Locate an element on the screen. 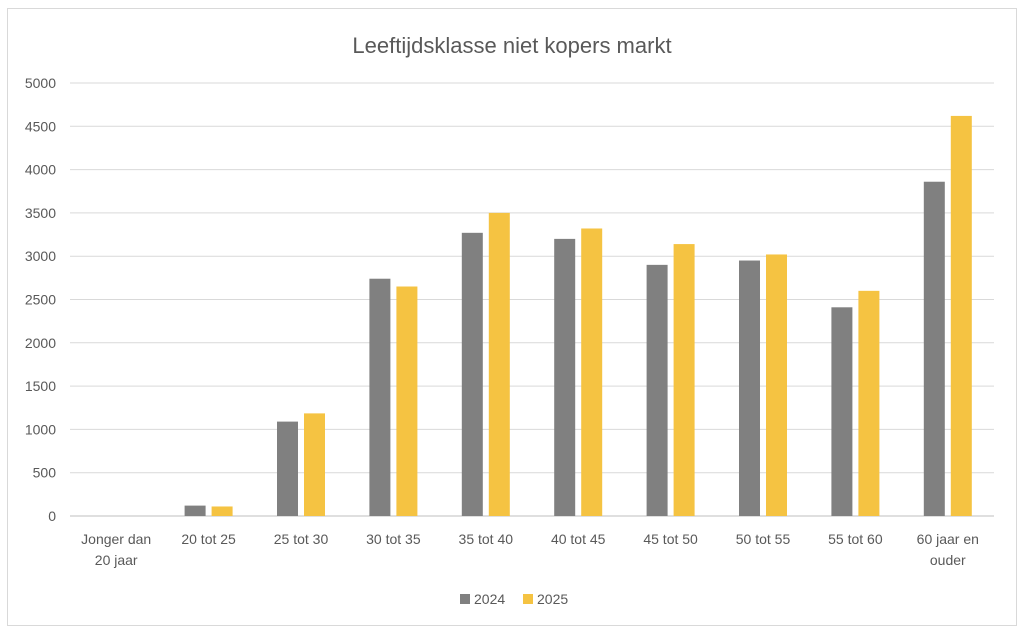 This screenshot has width=1024, height=634. legend-swatch-2025 is located at coordinates (528, 599).